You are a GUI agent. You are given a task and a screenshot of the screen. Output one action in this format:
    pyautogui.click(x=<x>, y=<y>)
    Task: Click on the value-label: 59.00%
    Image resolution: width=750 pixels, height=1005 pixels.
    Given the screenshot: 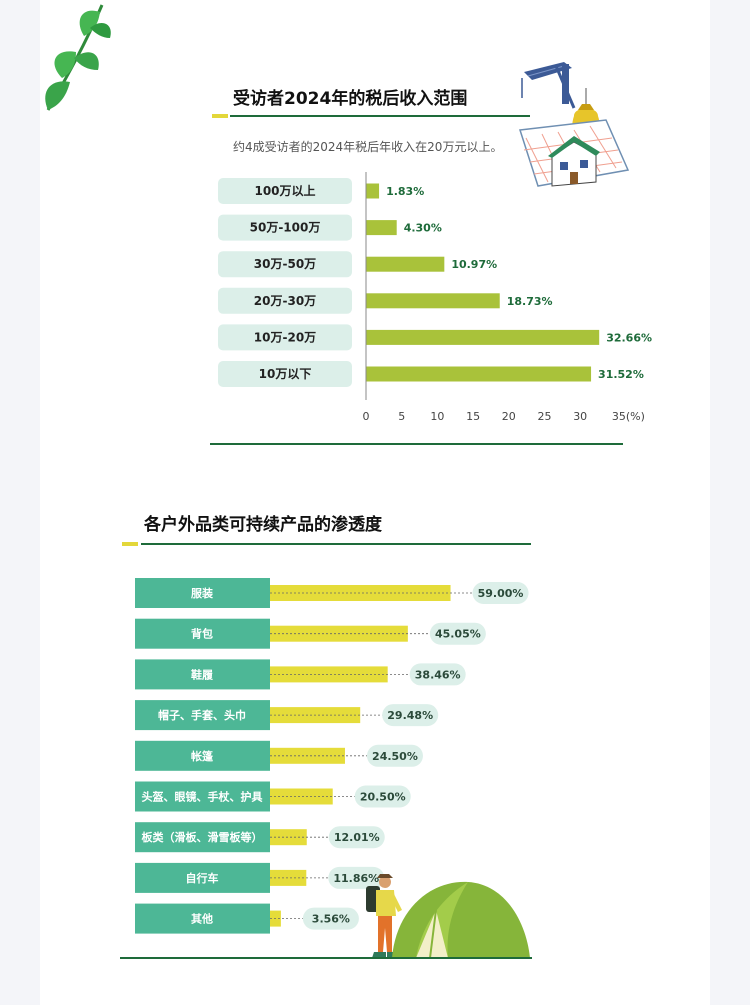 What is the action you would take?
    pyautogui.click(x=501, y=593)
    